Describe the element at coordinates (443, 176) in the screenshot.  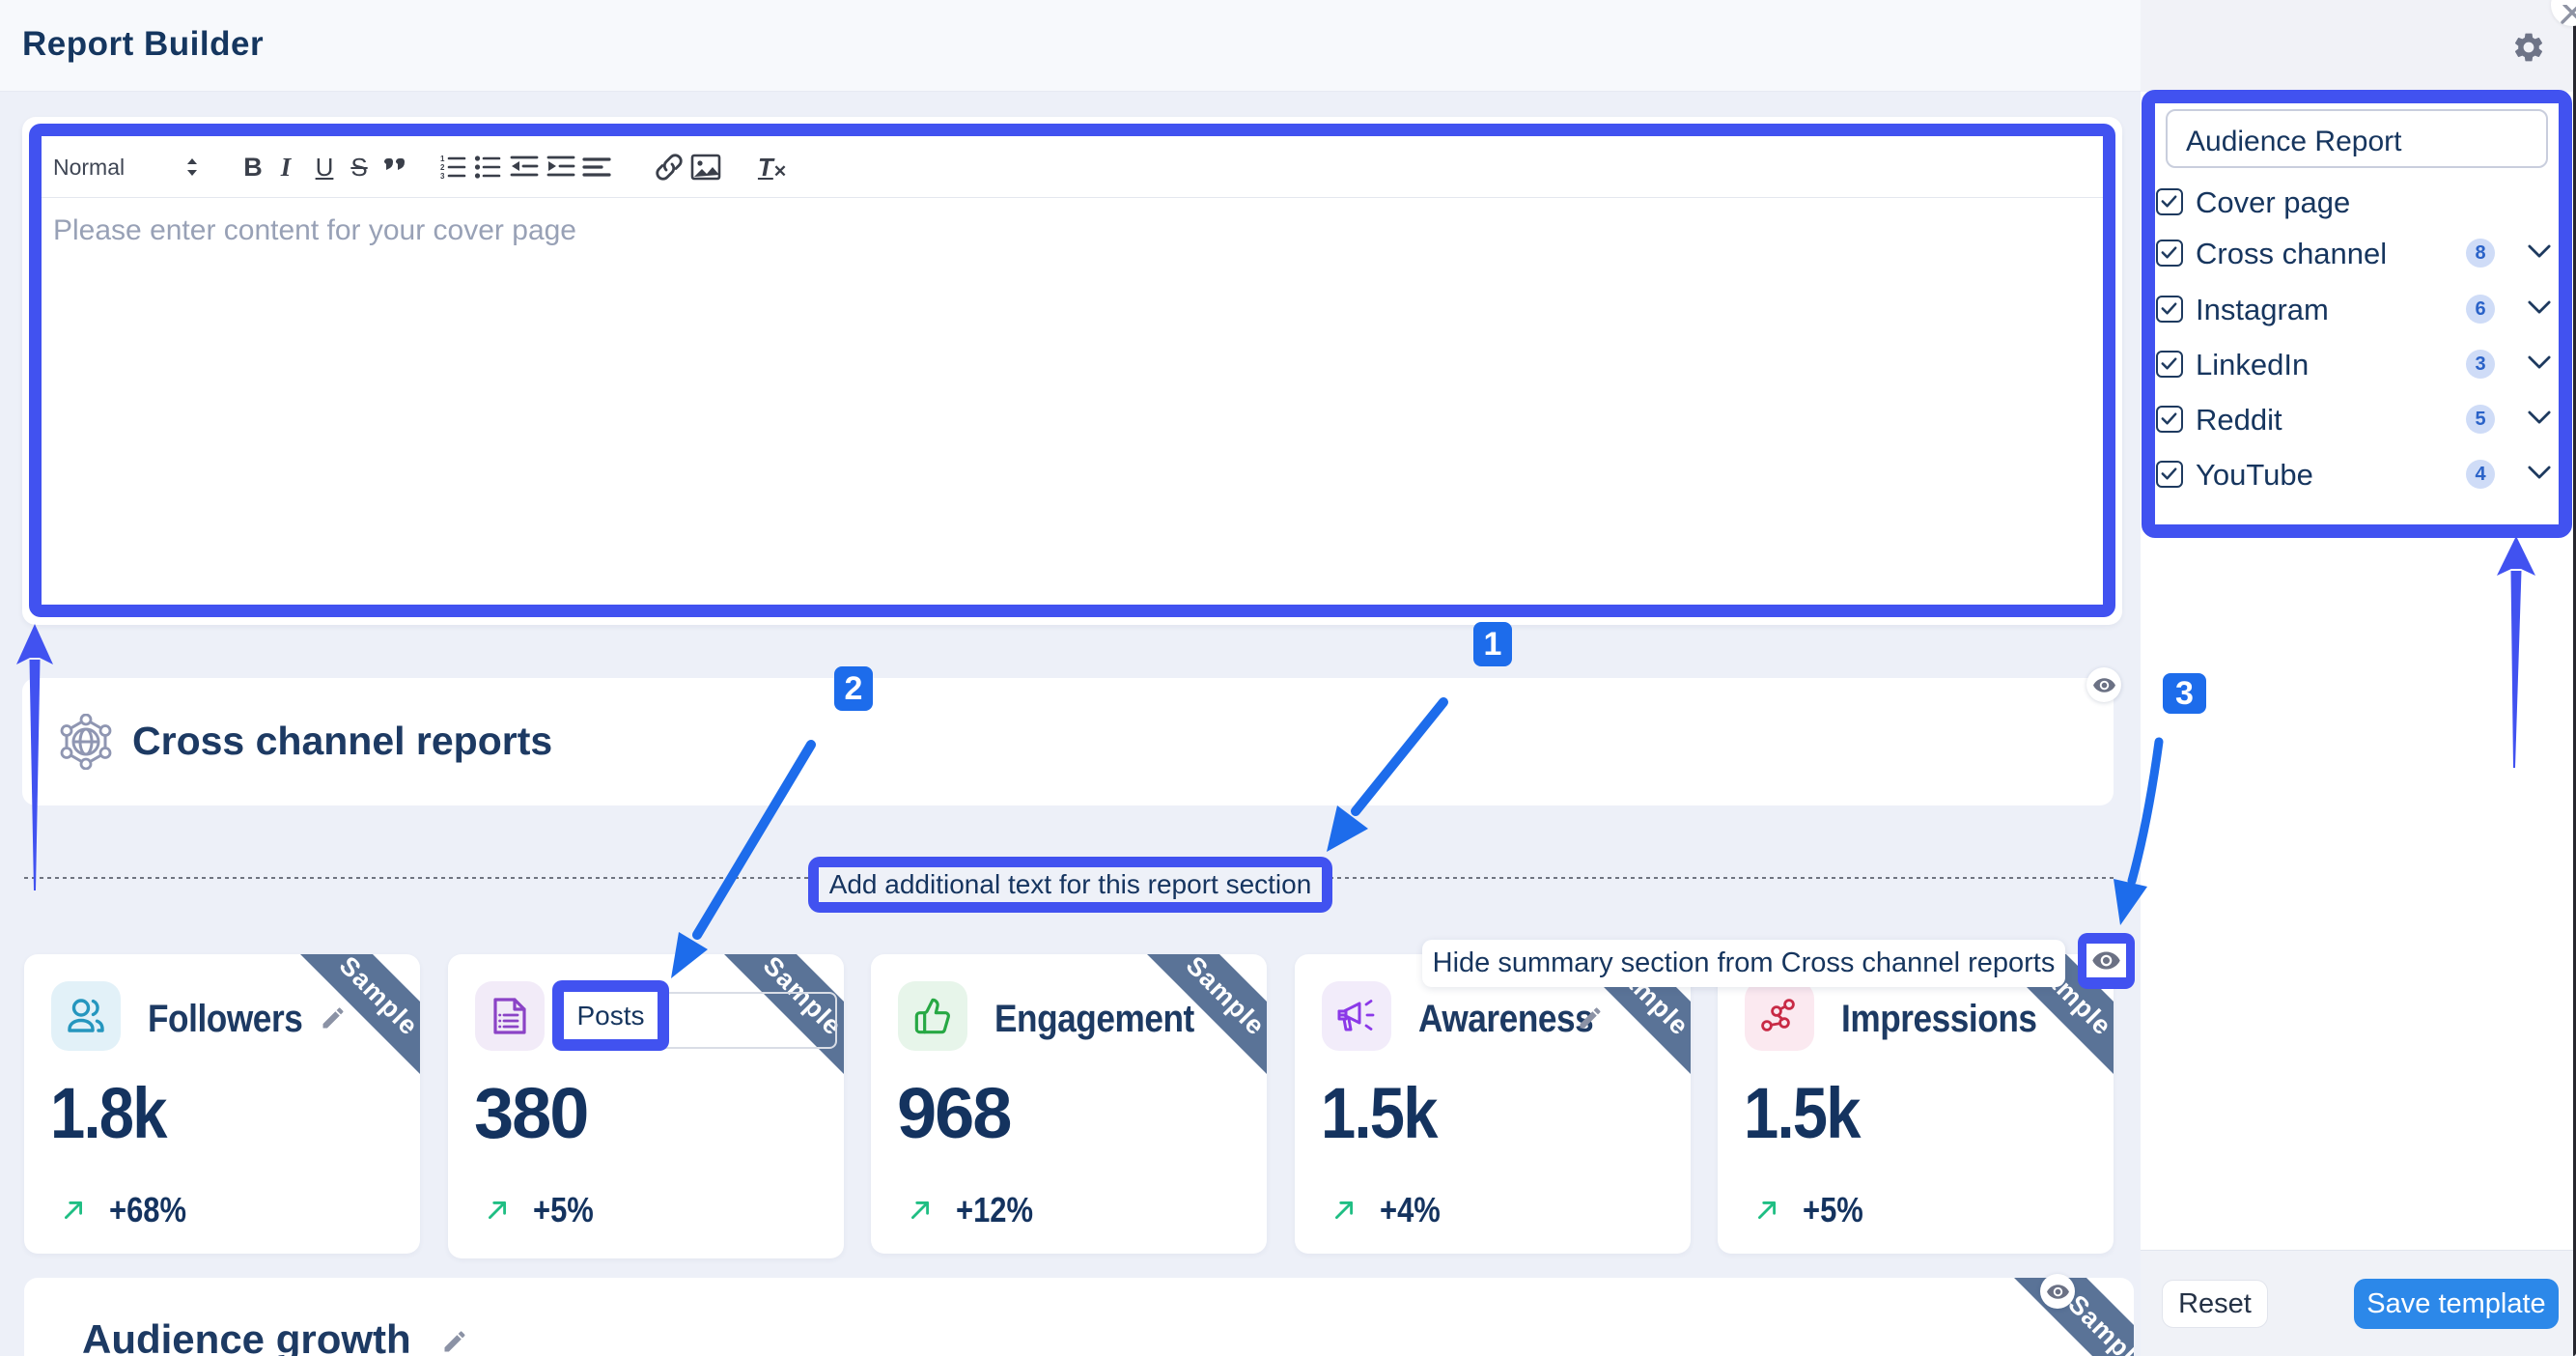
I see `svg-text: 3` at that location.